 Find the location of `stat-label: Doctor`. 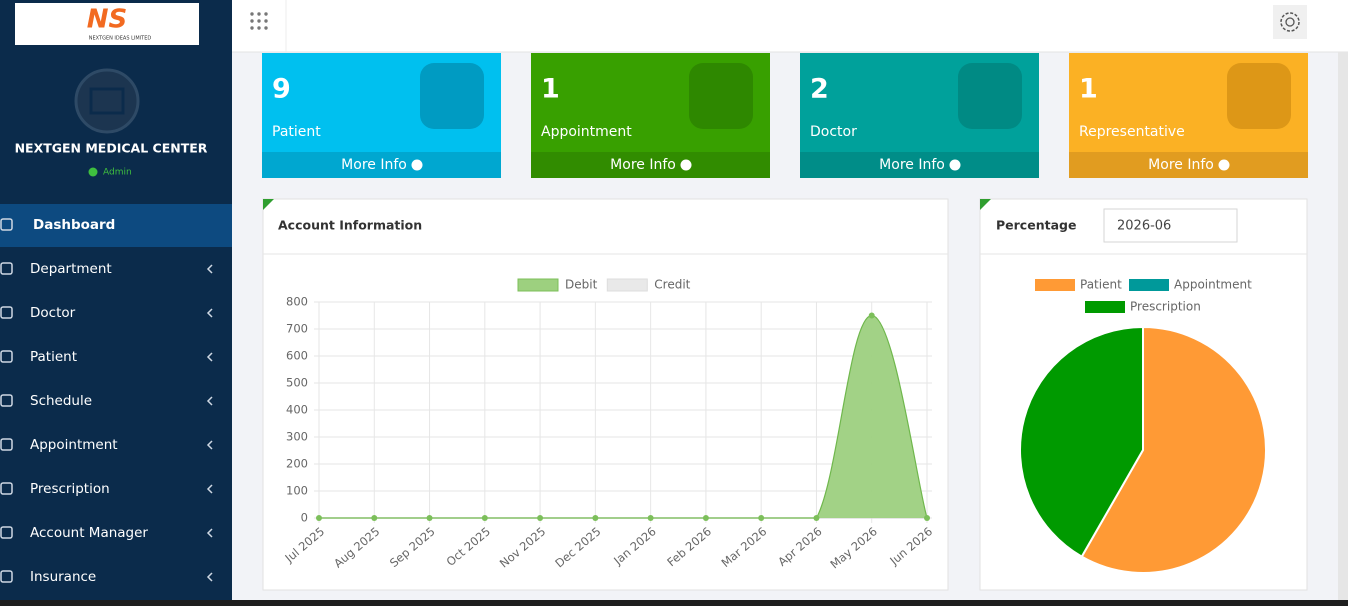

stat-label: Doctor is located at coordinates (833, 132).